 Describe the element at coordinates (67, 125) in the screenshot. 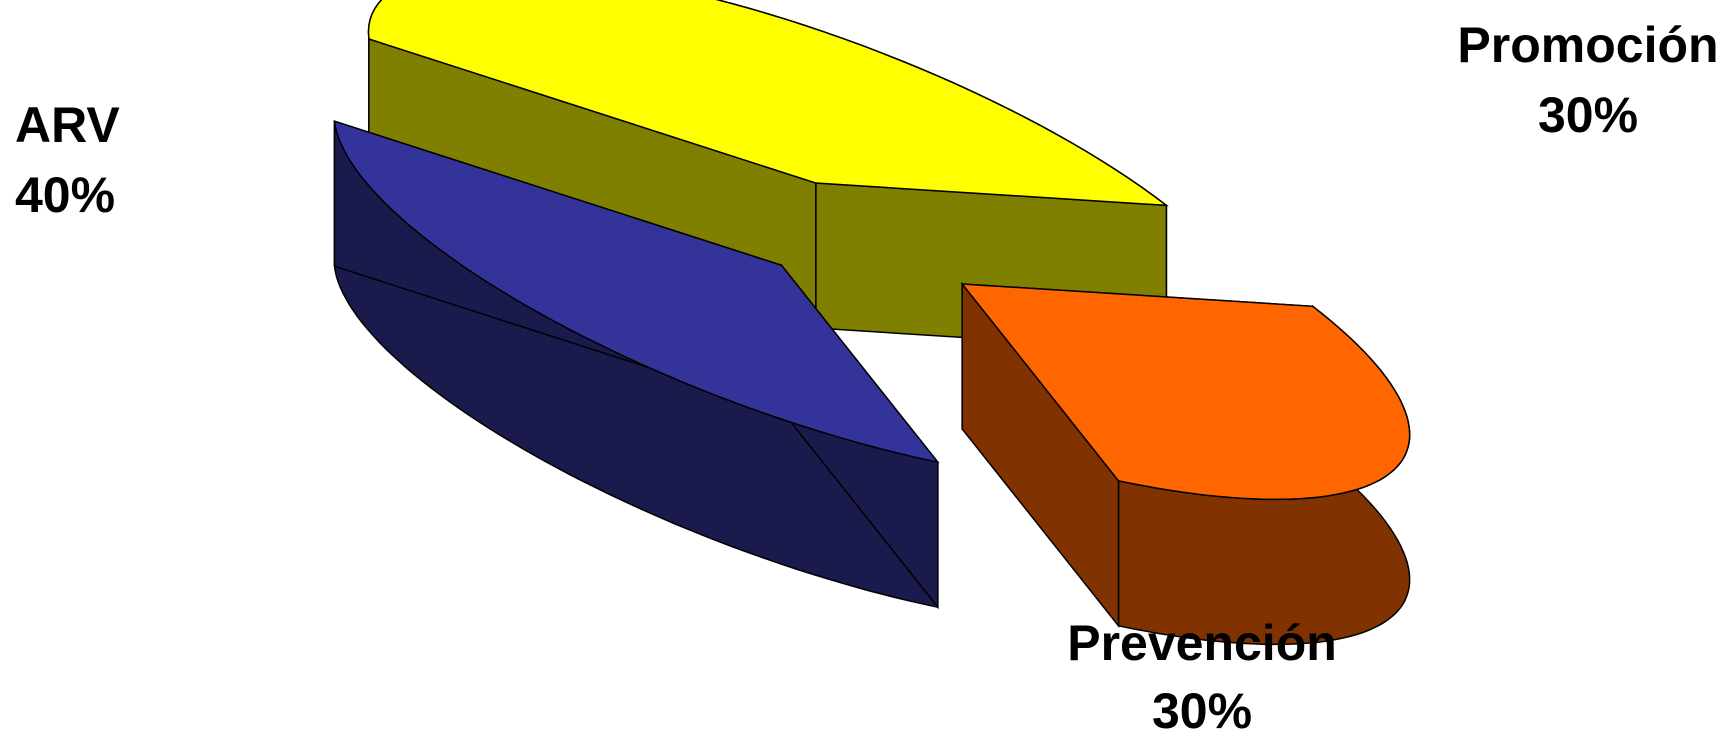

I see `slice-label-arv: ARV` at that location.